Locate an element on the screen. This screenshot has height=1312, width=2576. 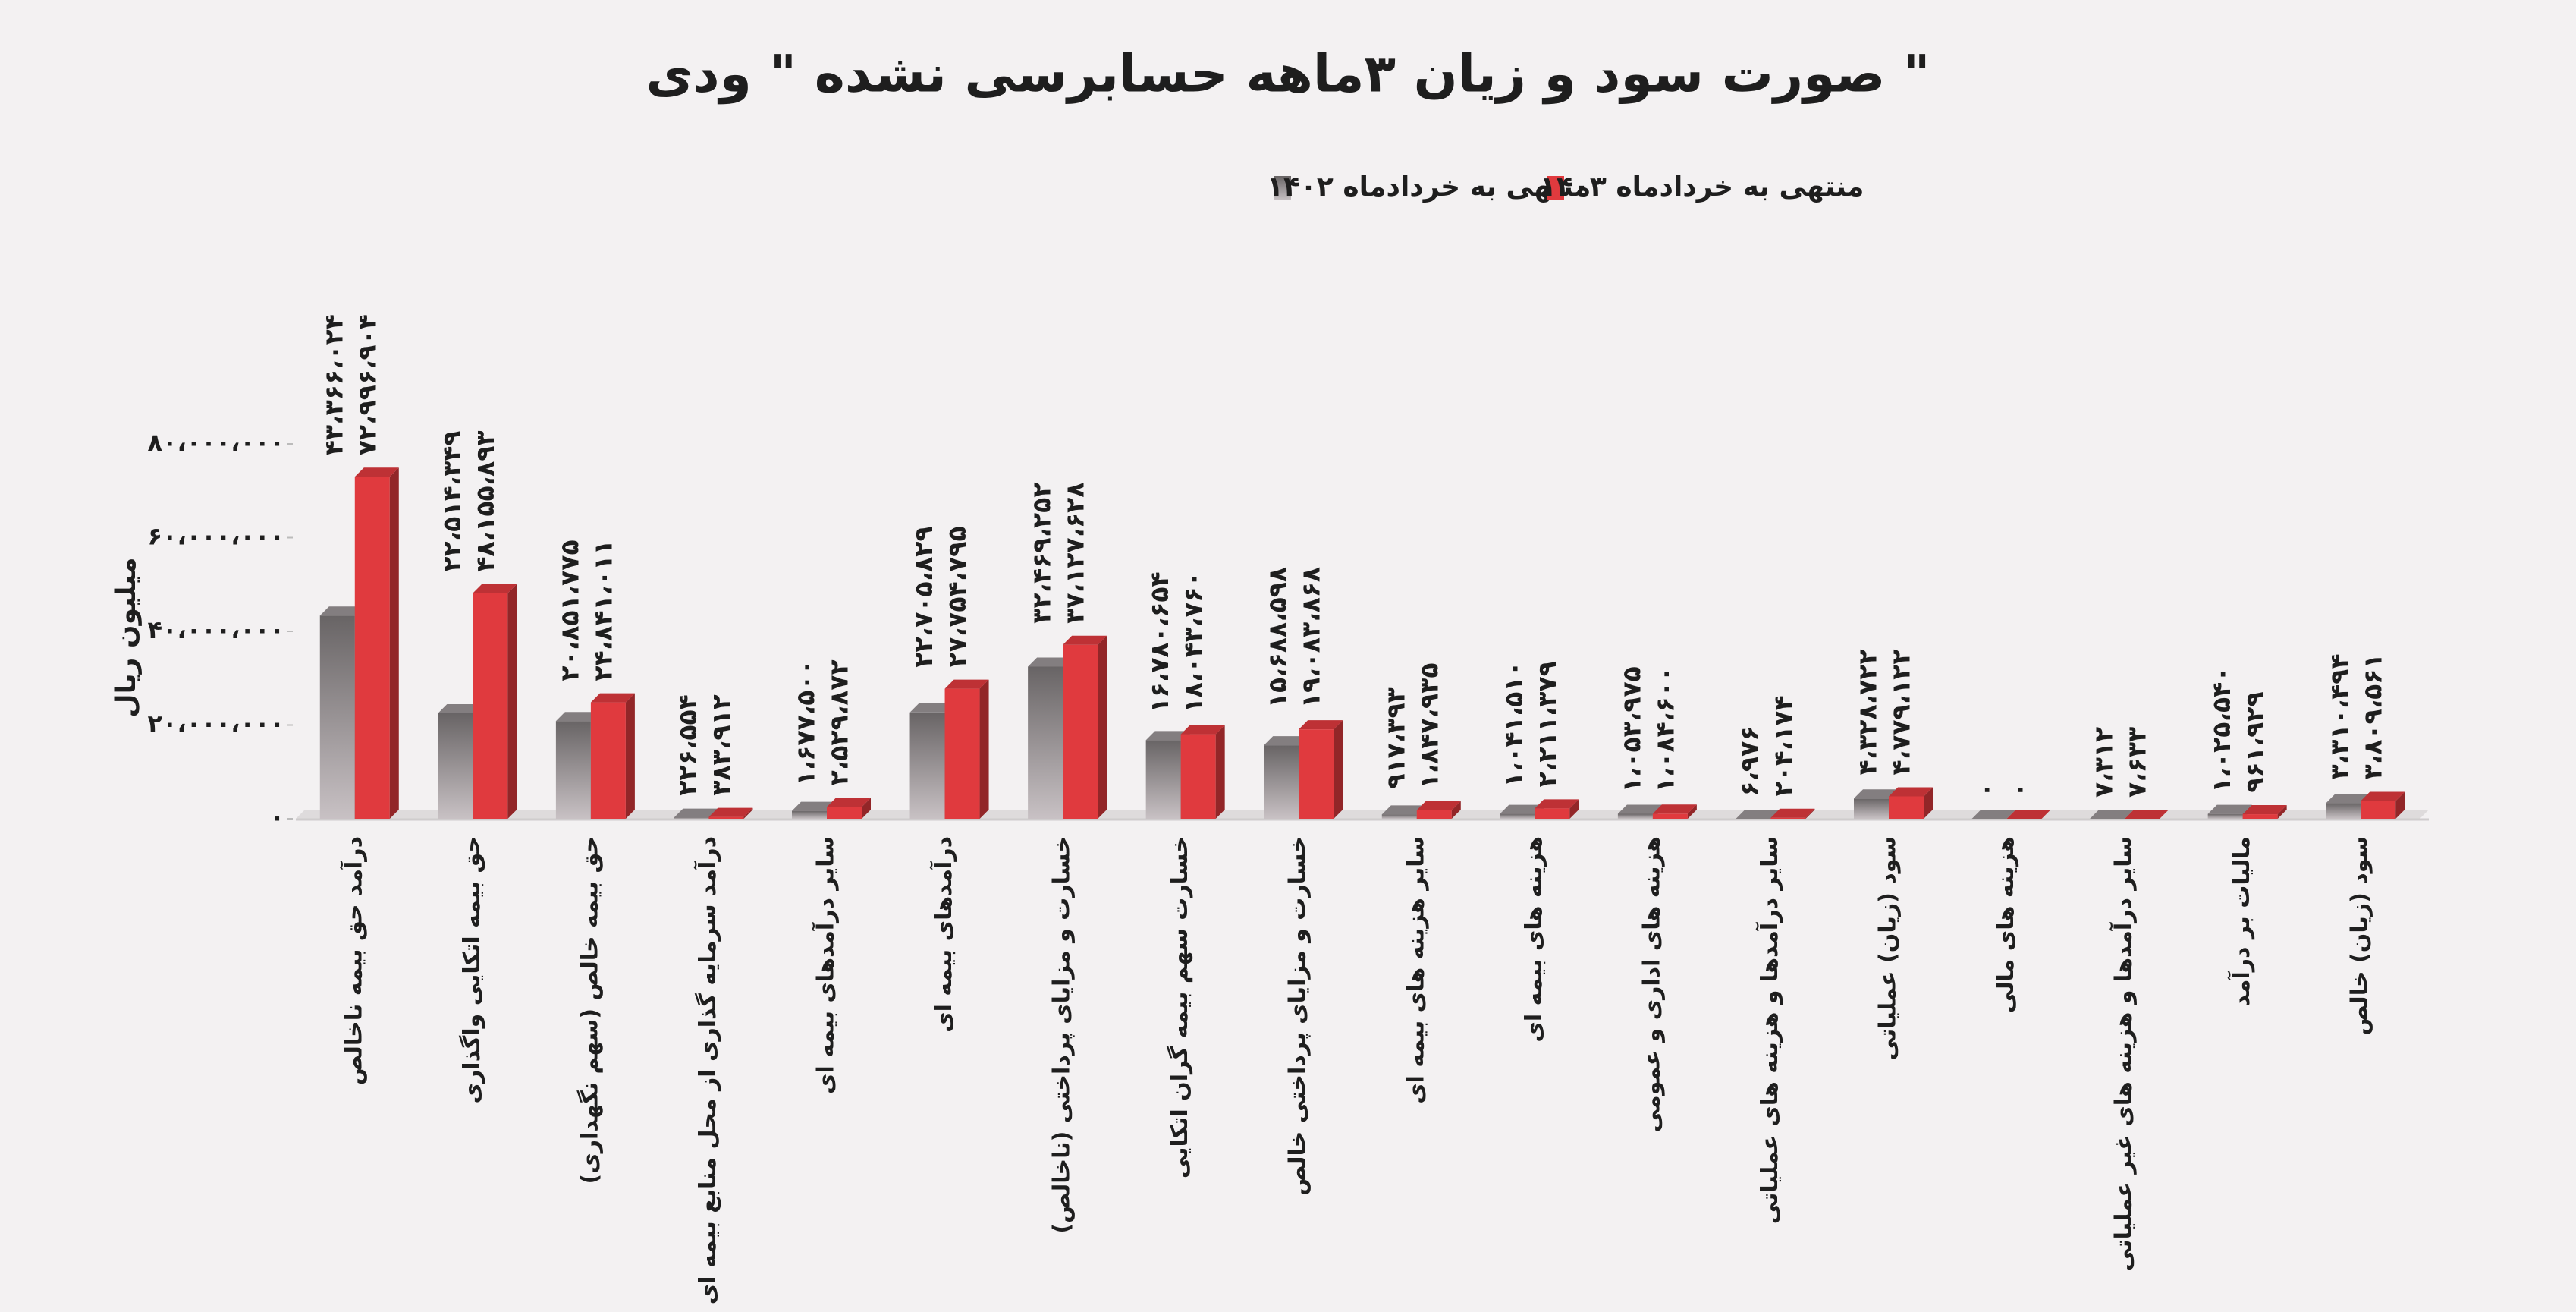
y-tick-label: ۸۰،۰۰۰،۰۰۰ is located at coordinates (215, 443).